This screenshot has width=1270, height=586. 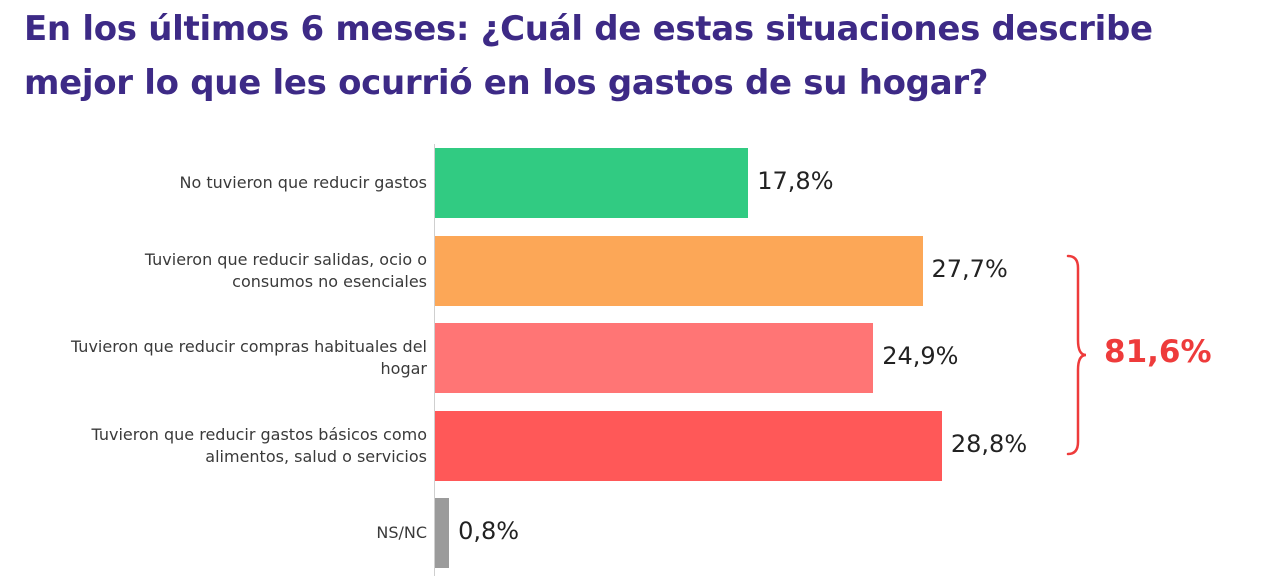 I want to click on value-label-2: 24,9%, so click(x=920, y=356).